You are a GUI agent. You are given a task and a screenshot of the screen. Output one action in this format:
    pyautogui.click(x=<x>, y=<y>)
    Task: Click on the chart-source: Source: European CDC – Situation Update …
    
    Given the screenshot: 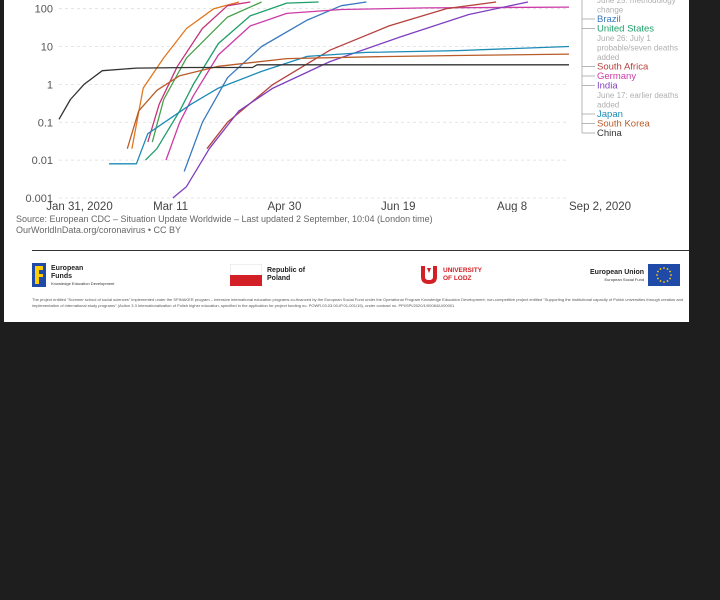 What is the action you would take?
    pyautogui.click(x=224, y=225)
    